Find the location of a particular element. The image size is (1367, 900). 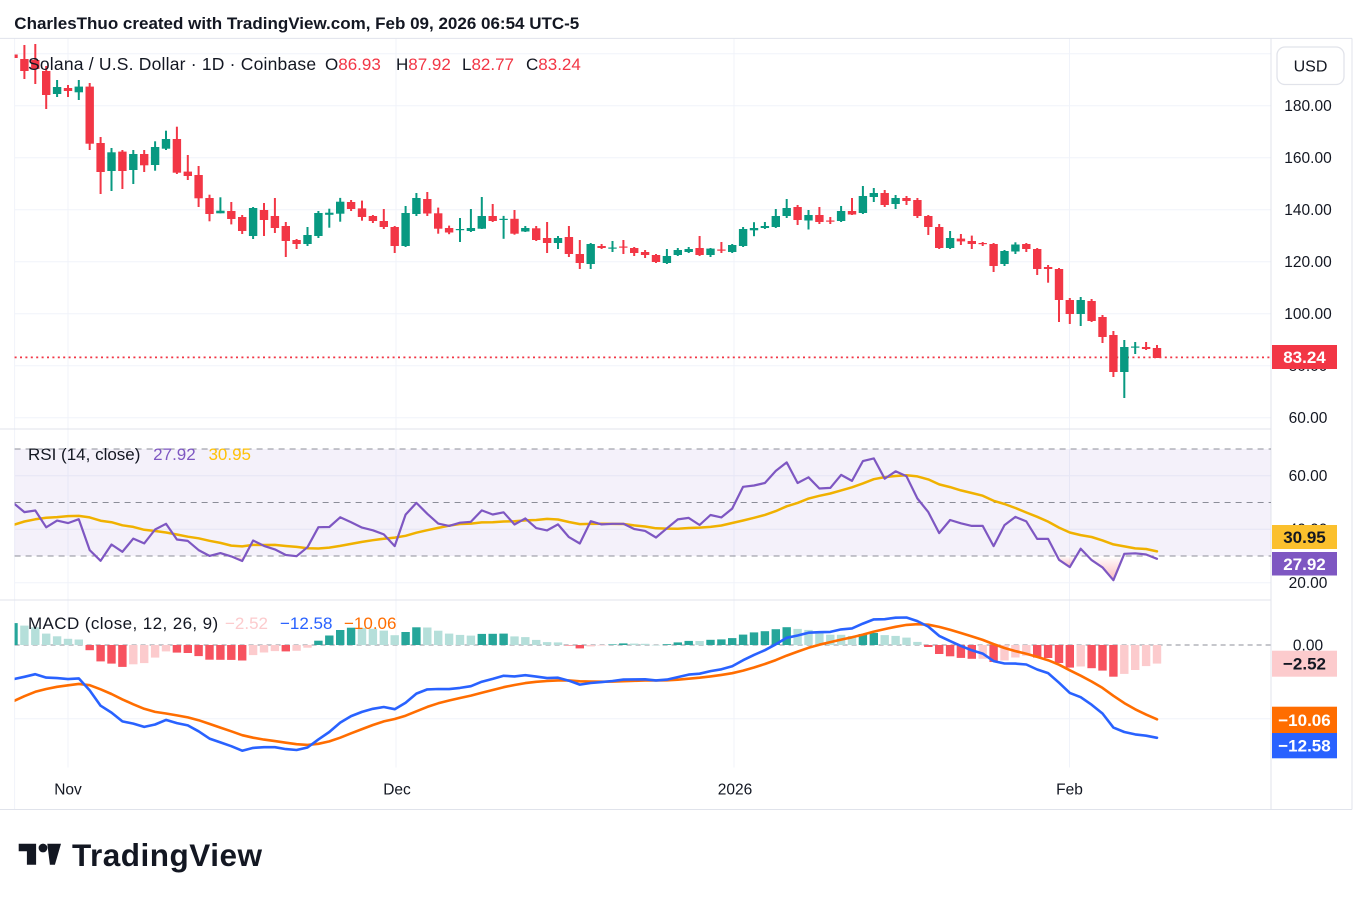

svg-text: RSI (14, close) 27.92 30.95 is located at coordinates (139, 454).